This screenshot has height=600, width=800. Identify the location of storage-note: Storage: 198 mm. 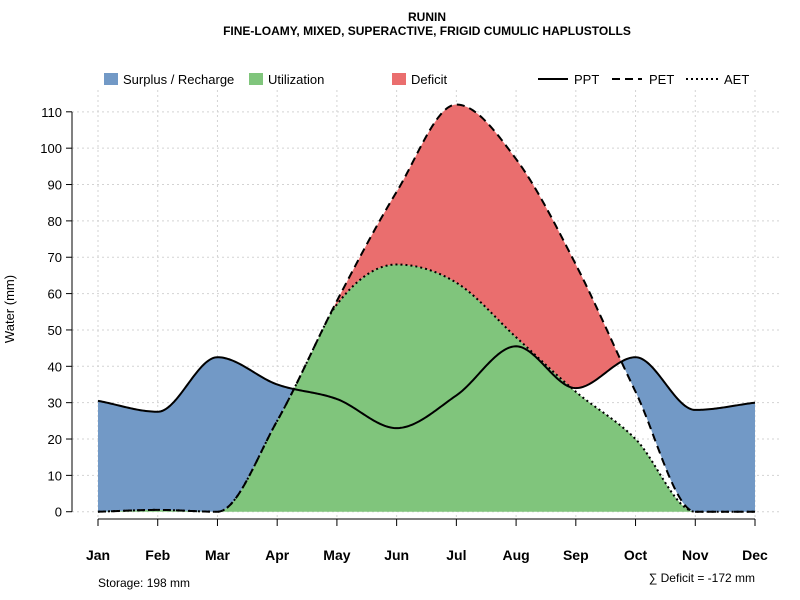
(144, 583).